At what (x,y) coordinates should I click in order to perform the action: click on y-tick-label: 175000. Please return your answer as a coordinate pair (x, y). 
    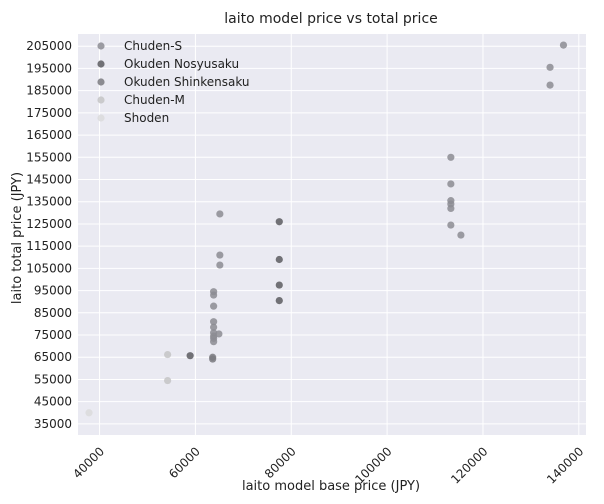
    Looking at the image, I should click on (49, 113).